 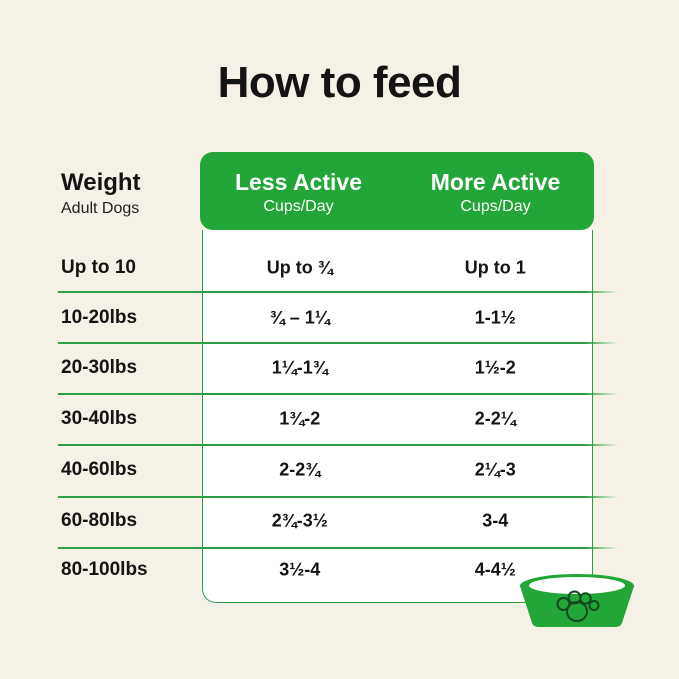 I want to click on weight-header-title: Weight, so click(x=101, y=182).